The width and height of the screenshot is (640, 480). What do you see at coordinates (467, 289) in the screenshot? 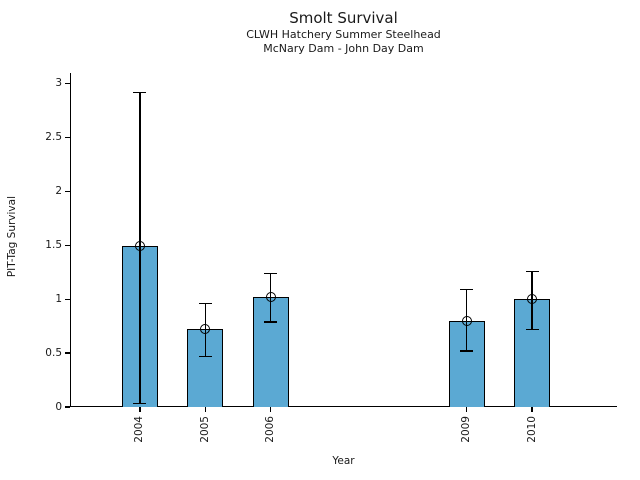
I see `error-cap-high-2009` at bounding box center [467, 289].